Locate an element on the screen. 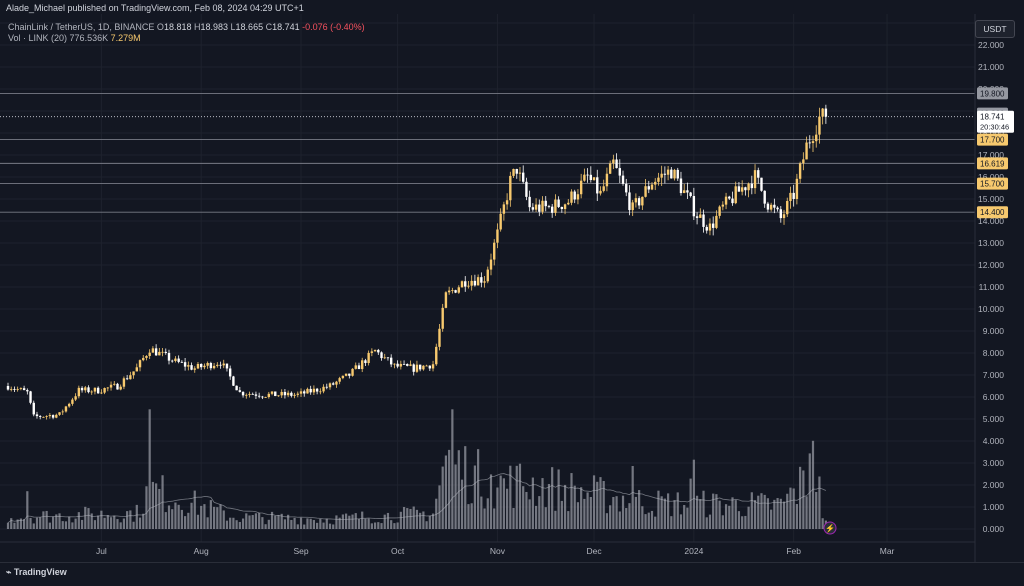 The height and width of the screenshot is (586, 1024). currency-button: USDT is located at coordinates (995, 29).